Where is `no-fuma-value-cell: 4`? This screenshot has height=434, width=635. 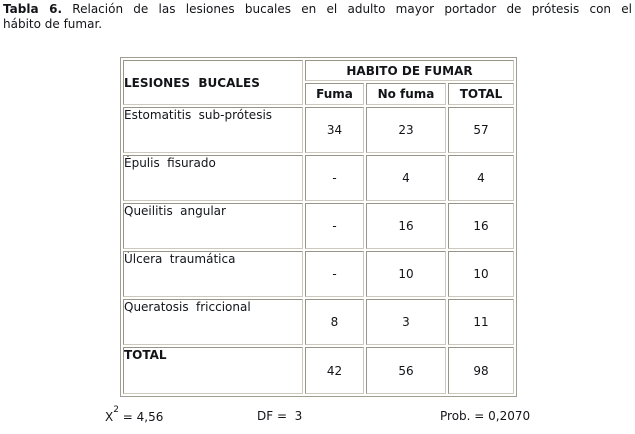
no-fuma-value-cell: 4 is located at coordinates (406, 178).